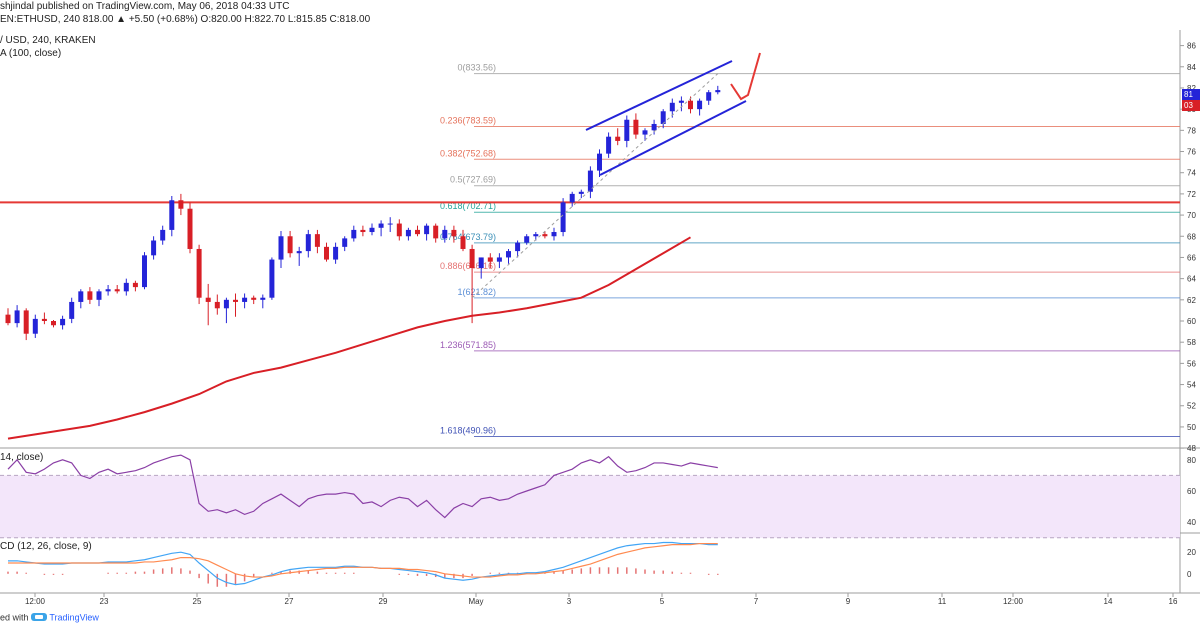  I want to click on rsi-axis-label: 40, so click(1191, 522).